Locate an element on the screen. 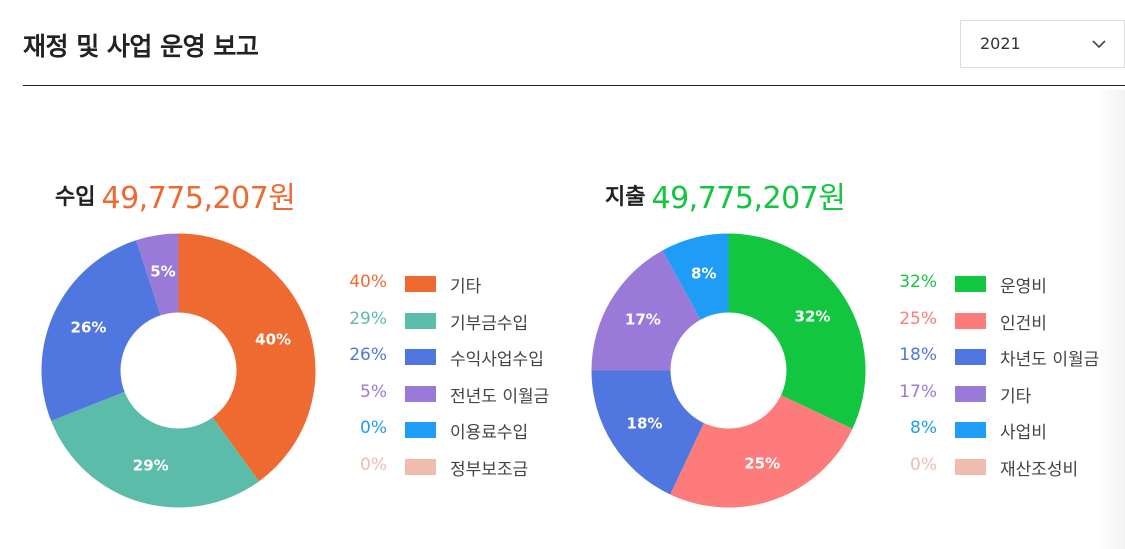  legend-percent: 29% is located at coordinates (368, 318).